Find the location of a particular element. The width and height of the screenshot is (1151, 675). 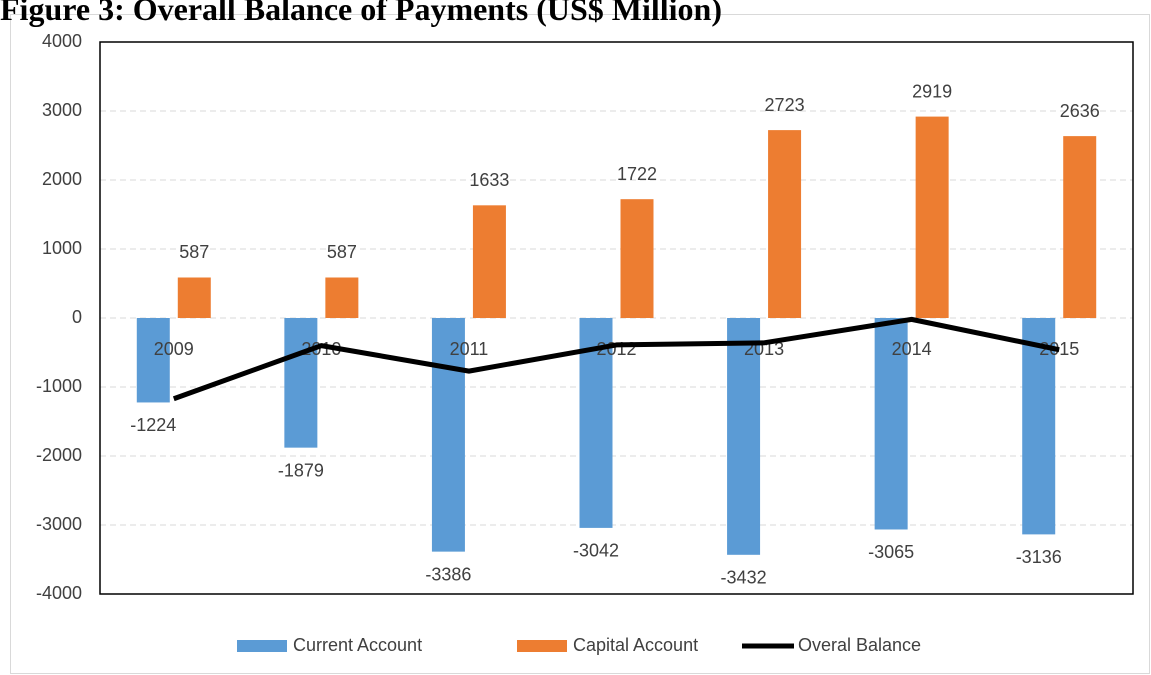

data-label: -3042 is located at coordinates (596, 551).